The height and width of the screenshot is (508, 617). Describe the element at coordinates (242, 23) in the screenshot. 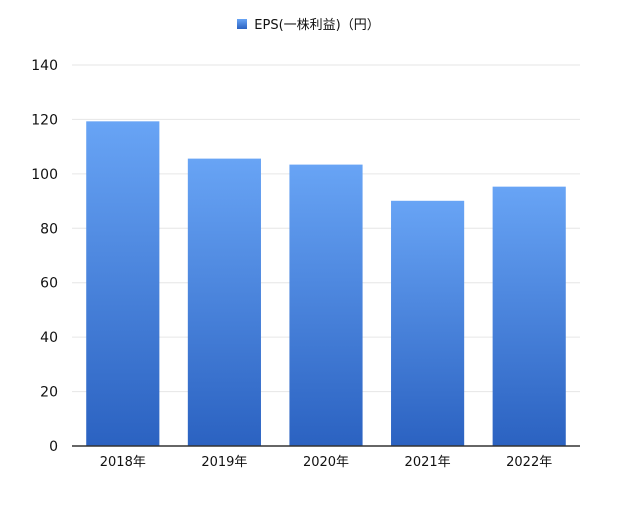

I see `legend-swatch` at that location.